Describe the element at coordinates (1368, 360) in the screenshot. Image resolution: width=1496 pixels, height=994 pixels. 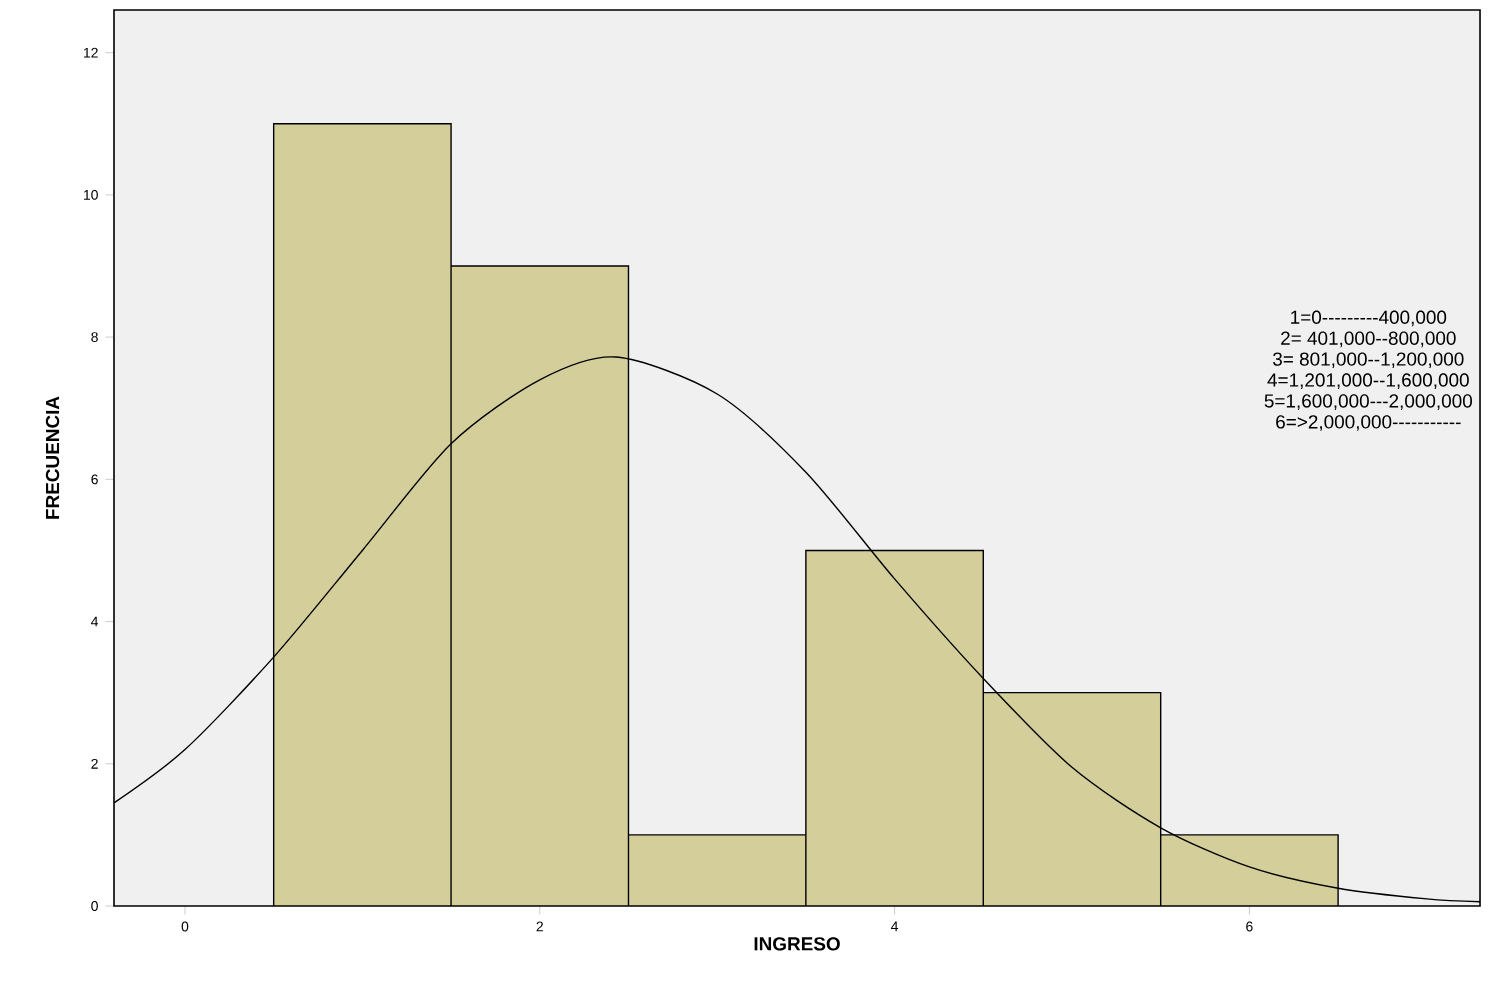
I see `annotation: 3= 801,000--1,200,000` at that location.